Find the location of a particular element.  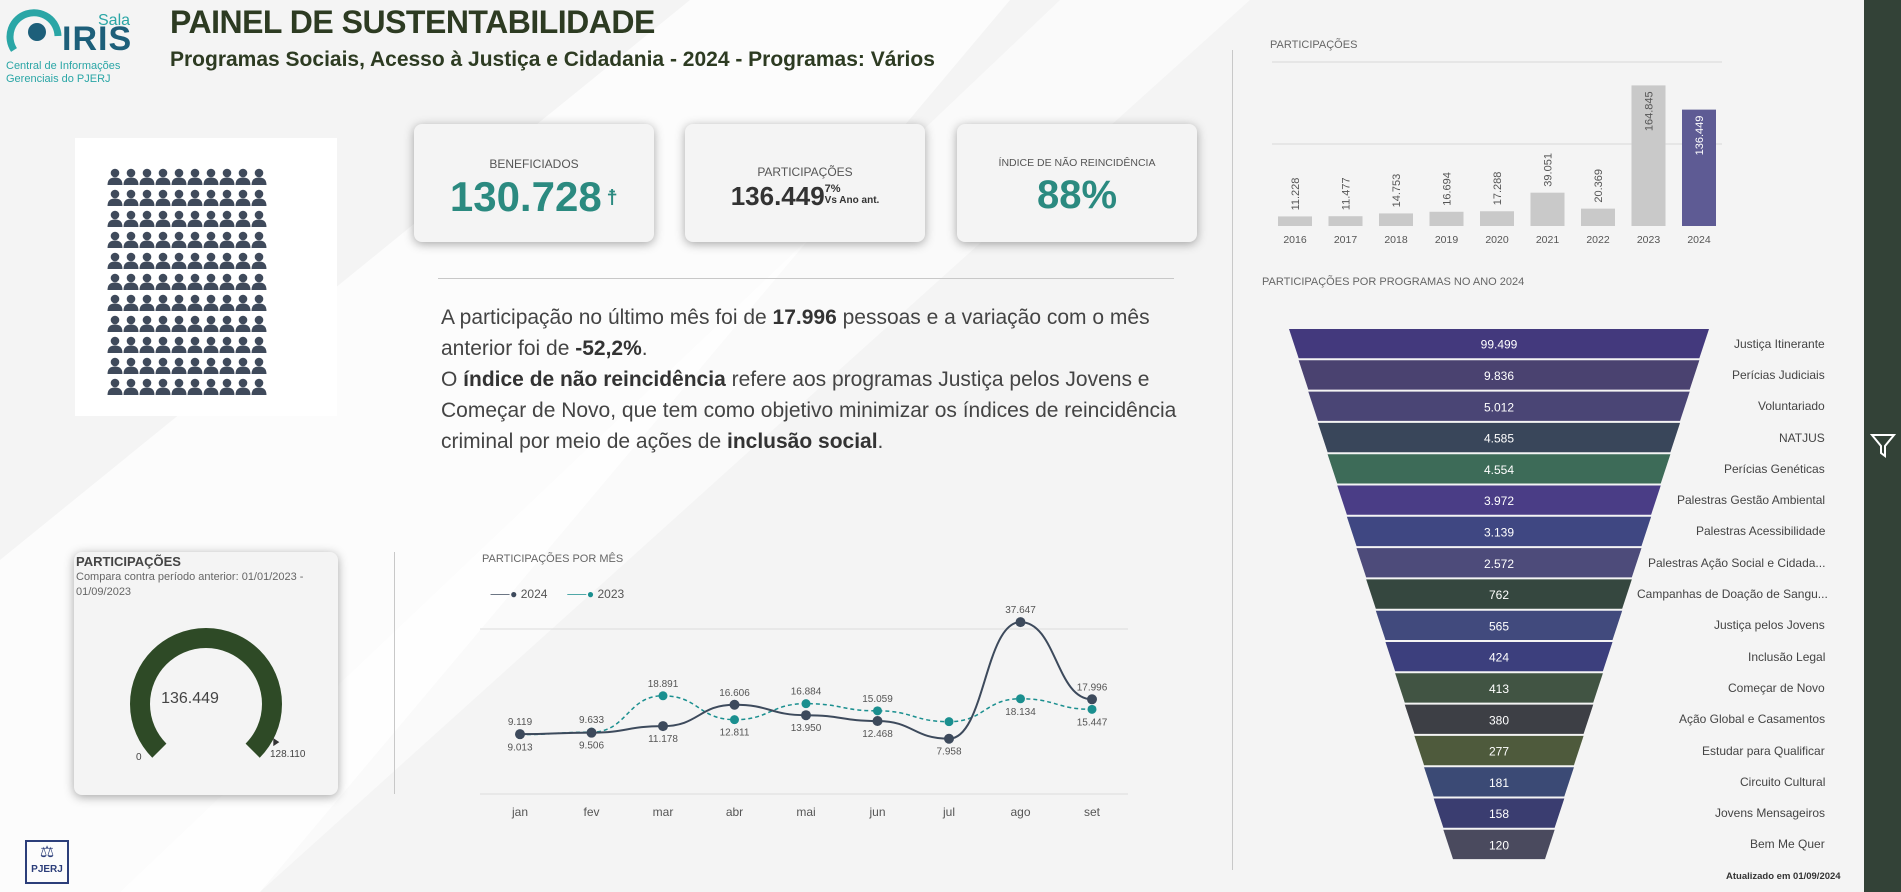

funnel-value-label: 4.554 is located at coordinates (1499, 470).